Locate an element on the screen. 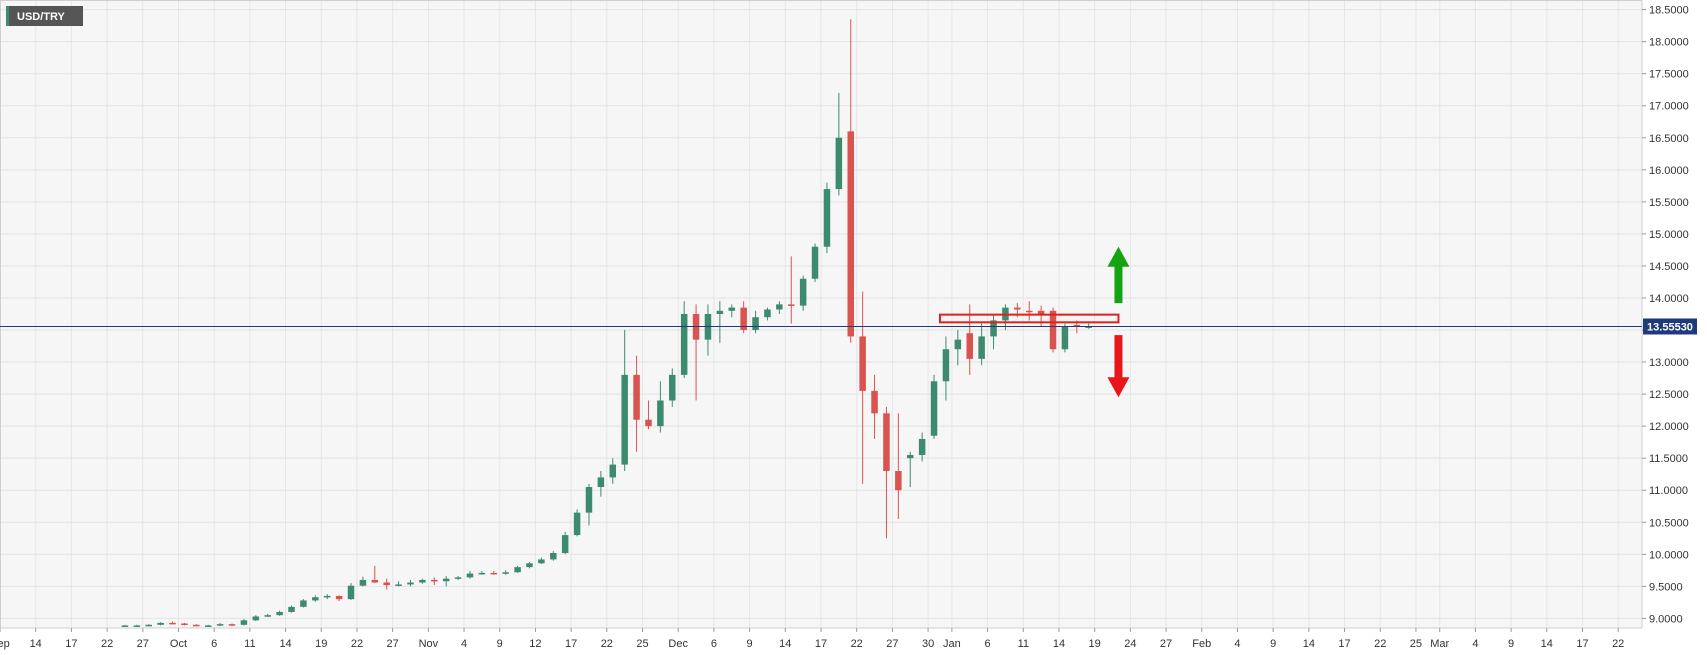 The image size is (1707, 655). y-tick-label: 13.0000 is located at coordinates (1669, 363).